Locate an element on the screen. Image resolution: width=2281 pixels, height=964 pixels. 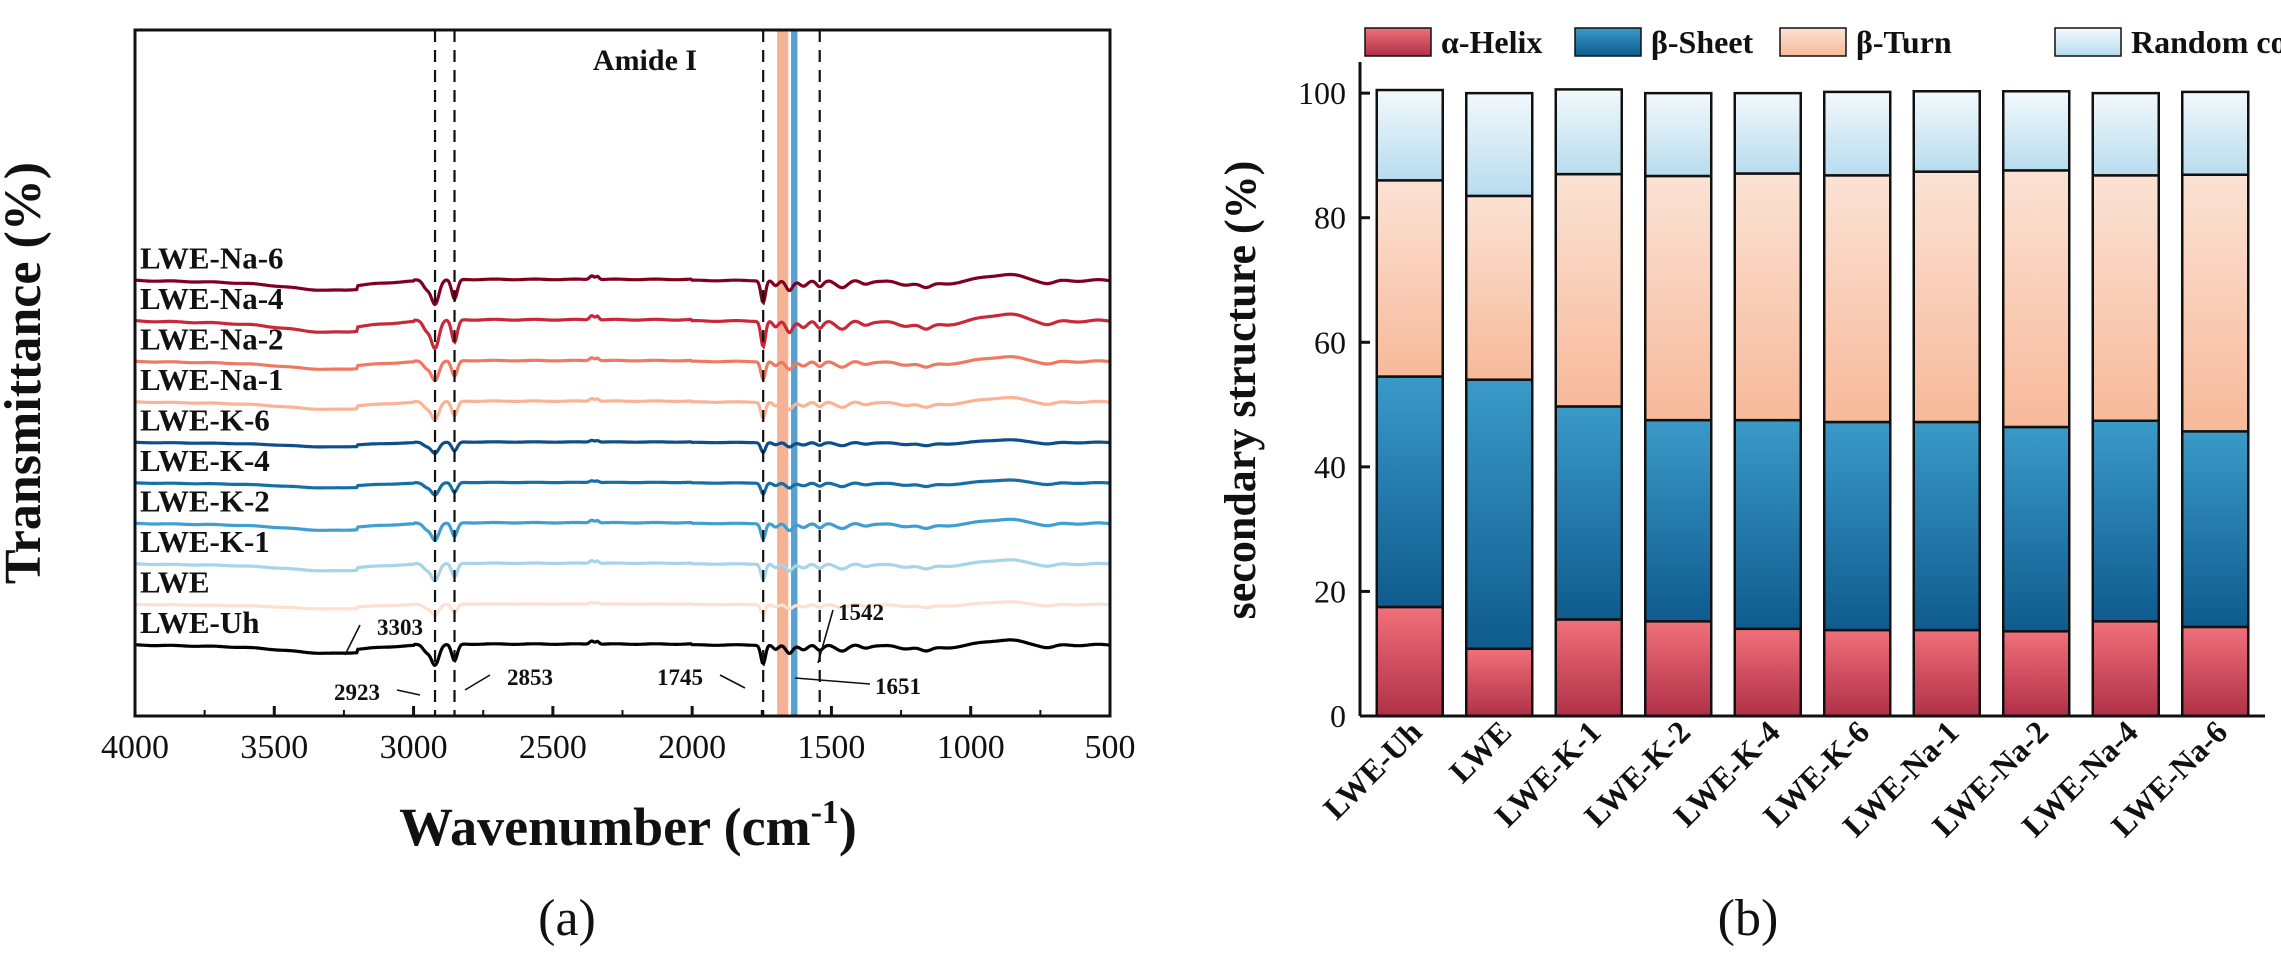
x-tick-label: 1000 is located at coordinates (971, 747).